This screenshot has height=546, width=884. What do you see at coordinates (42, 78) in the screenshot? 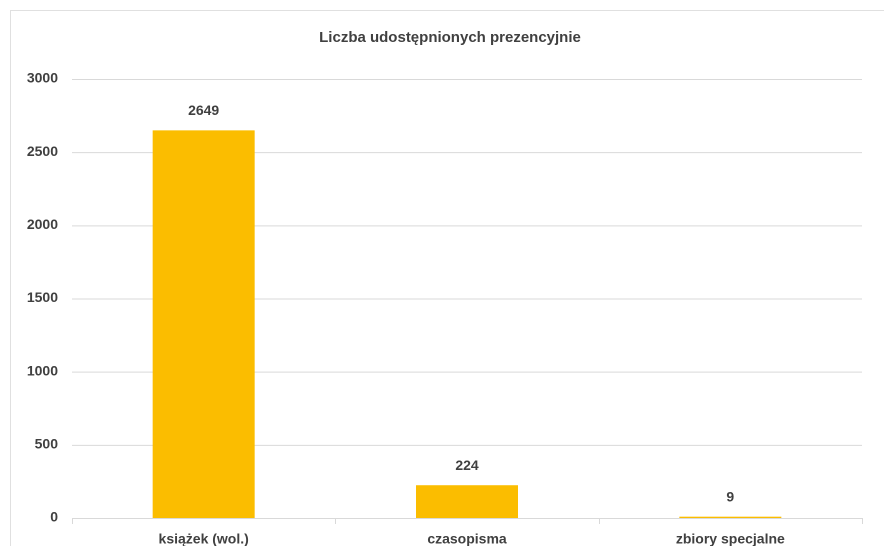
I see `y-tick-label: 3000` at bounding box center [42, 78].